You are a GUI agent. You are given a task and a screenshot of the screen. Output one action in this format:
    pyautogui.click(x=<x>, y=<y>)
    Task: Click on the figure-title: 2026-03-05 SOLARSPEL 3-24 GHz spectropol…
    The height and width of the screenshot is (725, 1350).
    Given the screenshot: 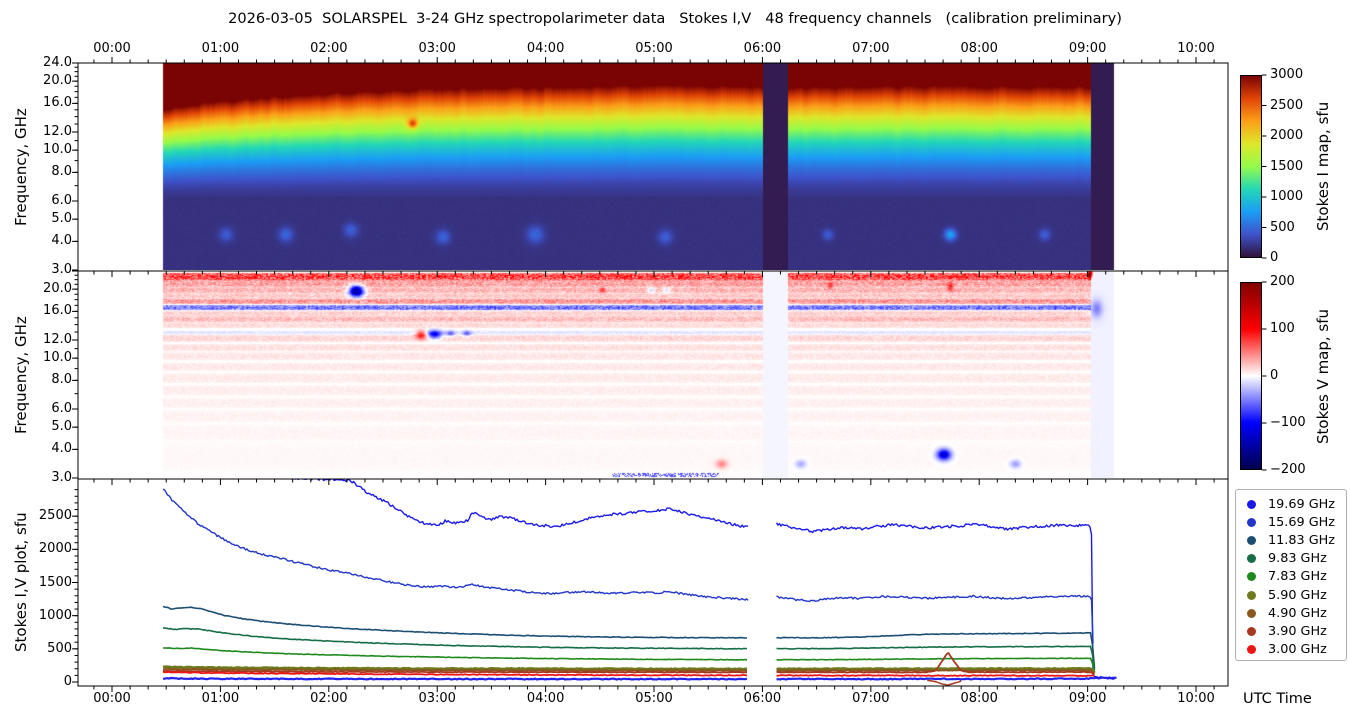 What is the action you would take?
    pyautogui.click(x=675, y=18)
    